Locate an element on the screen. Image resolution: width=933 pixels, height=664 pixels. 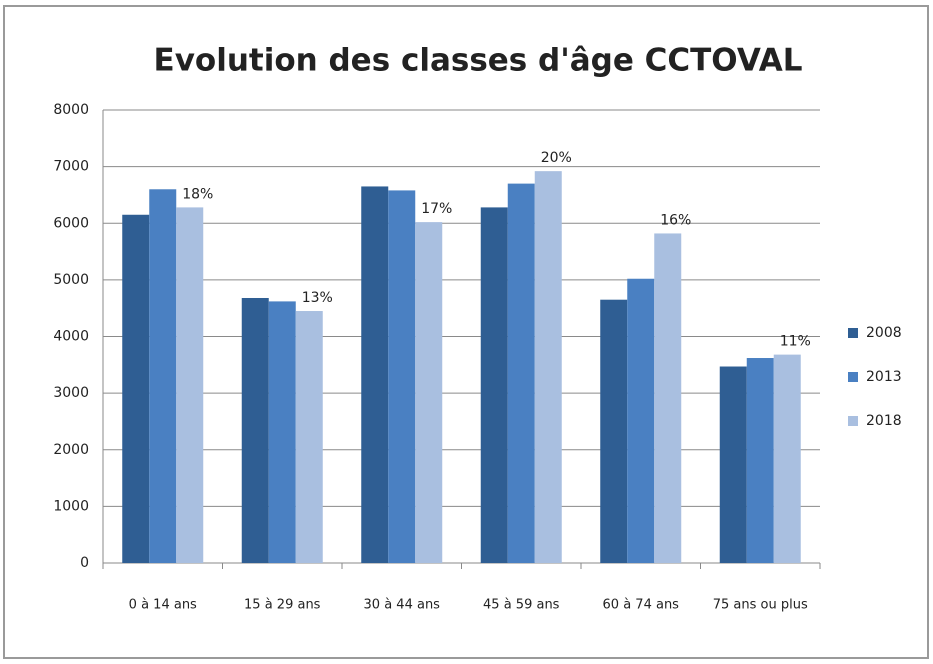
data-label: 20% is located at coordinates (556, 158).